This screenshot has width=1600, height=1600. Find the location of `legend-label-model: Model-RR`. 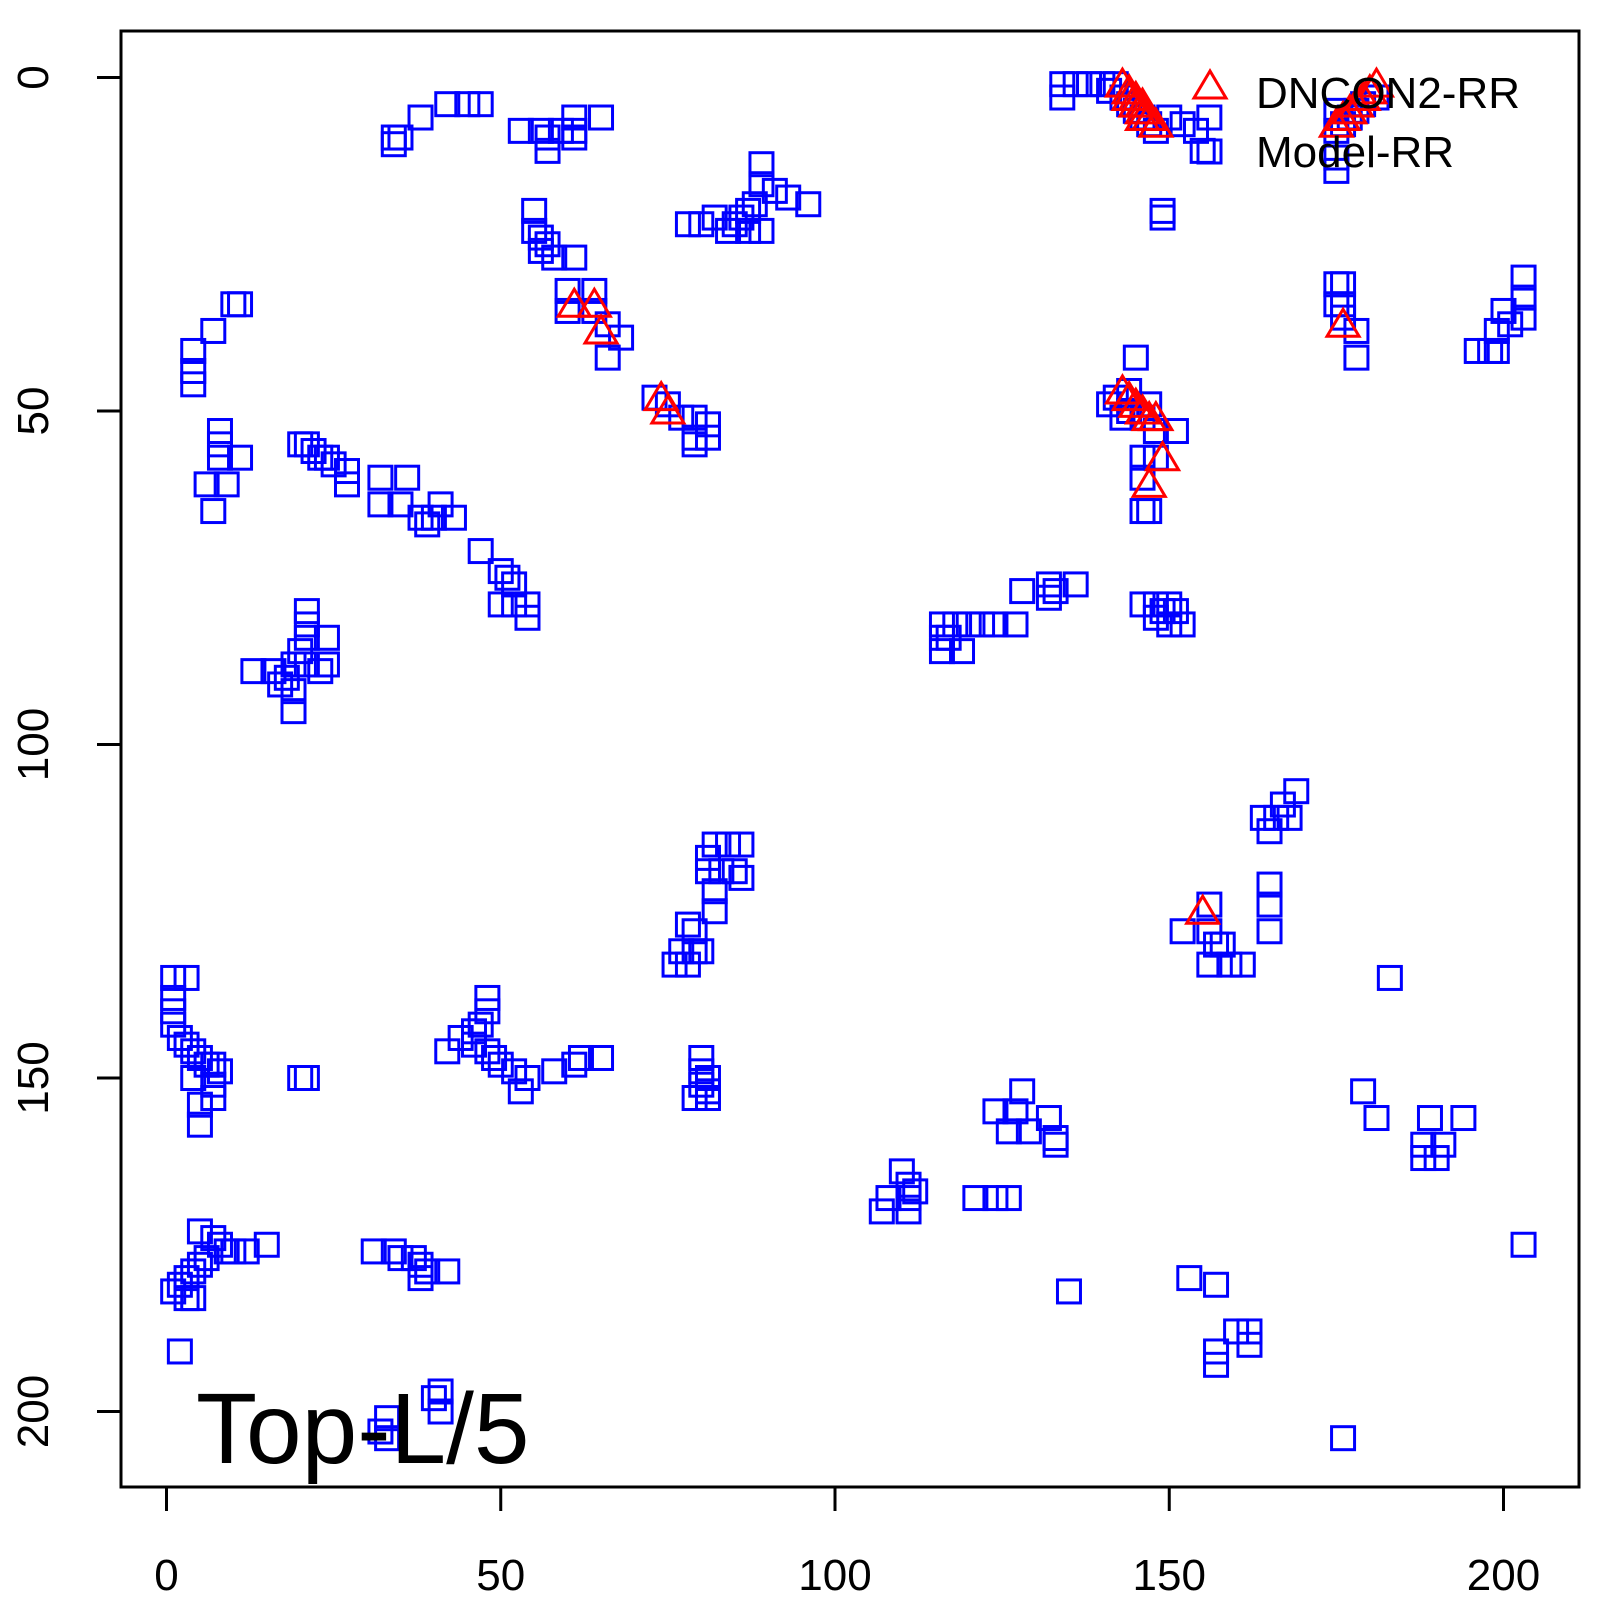

legend-label-model: Model-RR is located at coordinates (1355, 152).